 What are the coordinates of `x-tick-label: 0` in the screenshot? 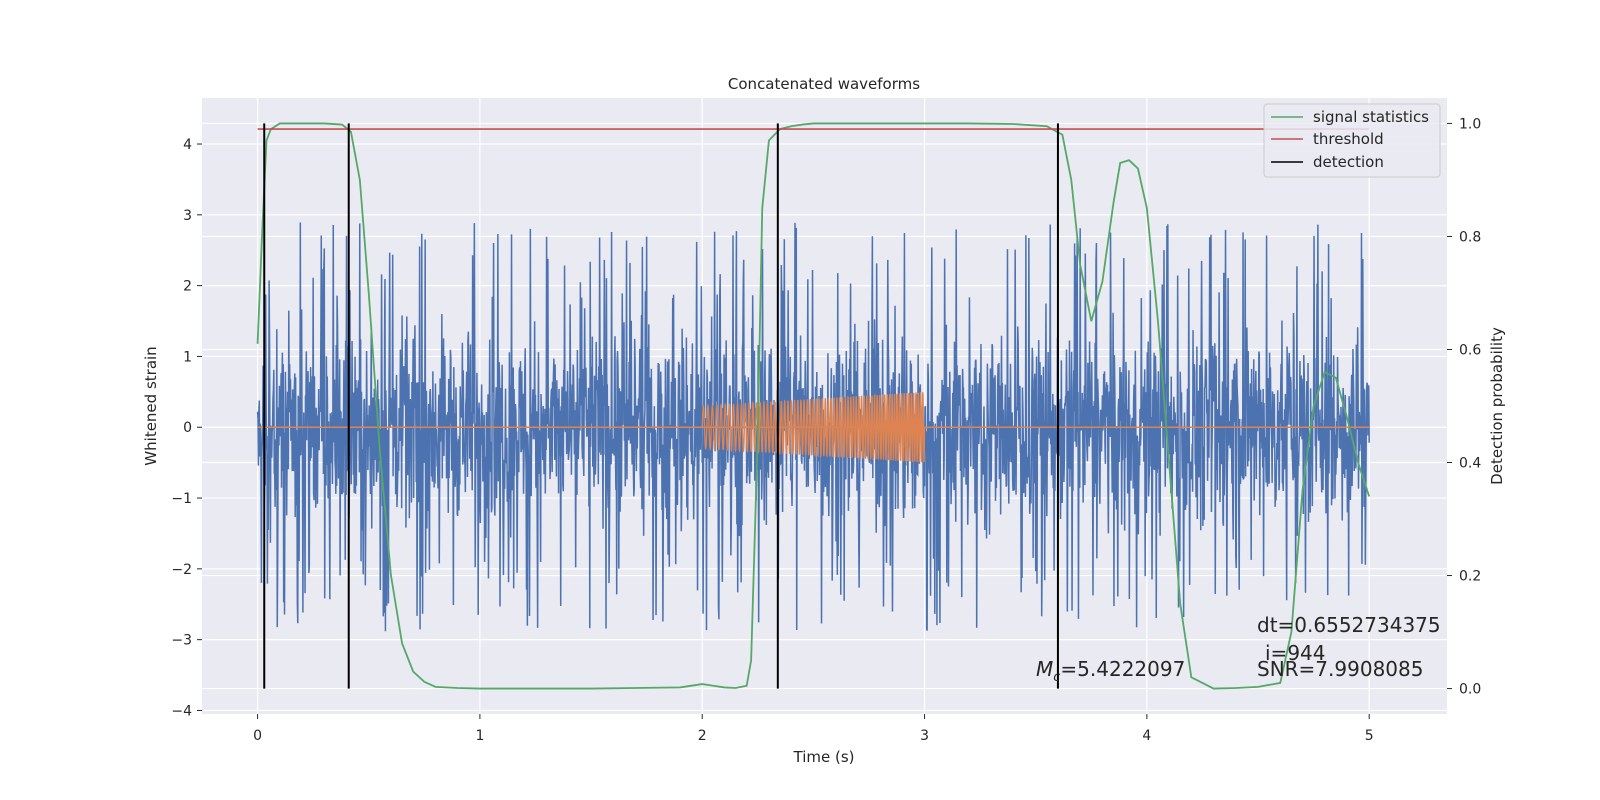 It's located at (257, 736).